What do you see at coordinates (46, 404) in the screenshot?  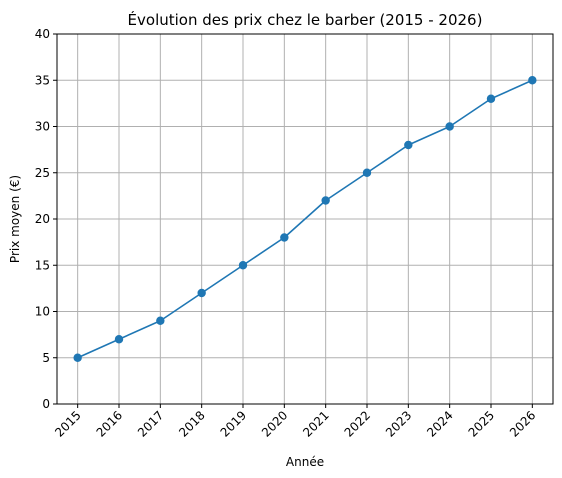 I see `y-tick-label: 0` at bounding box center [46, 404].